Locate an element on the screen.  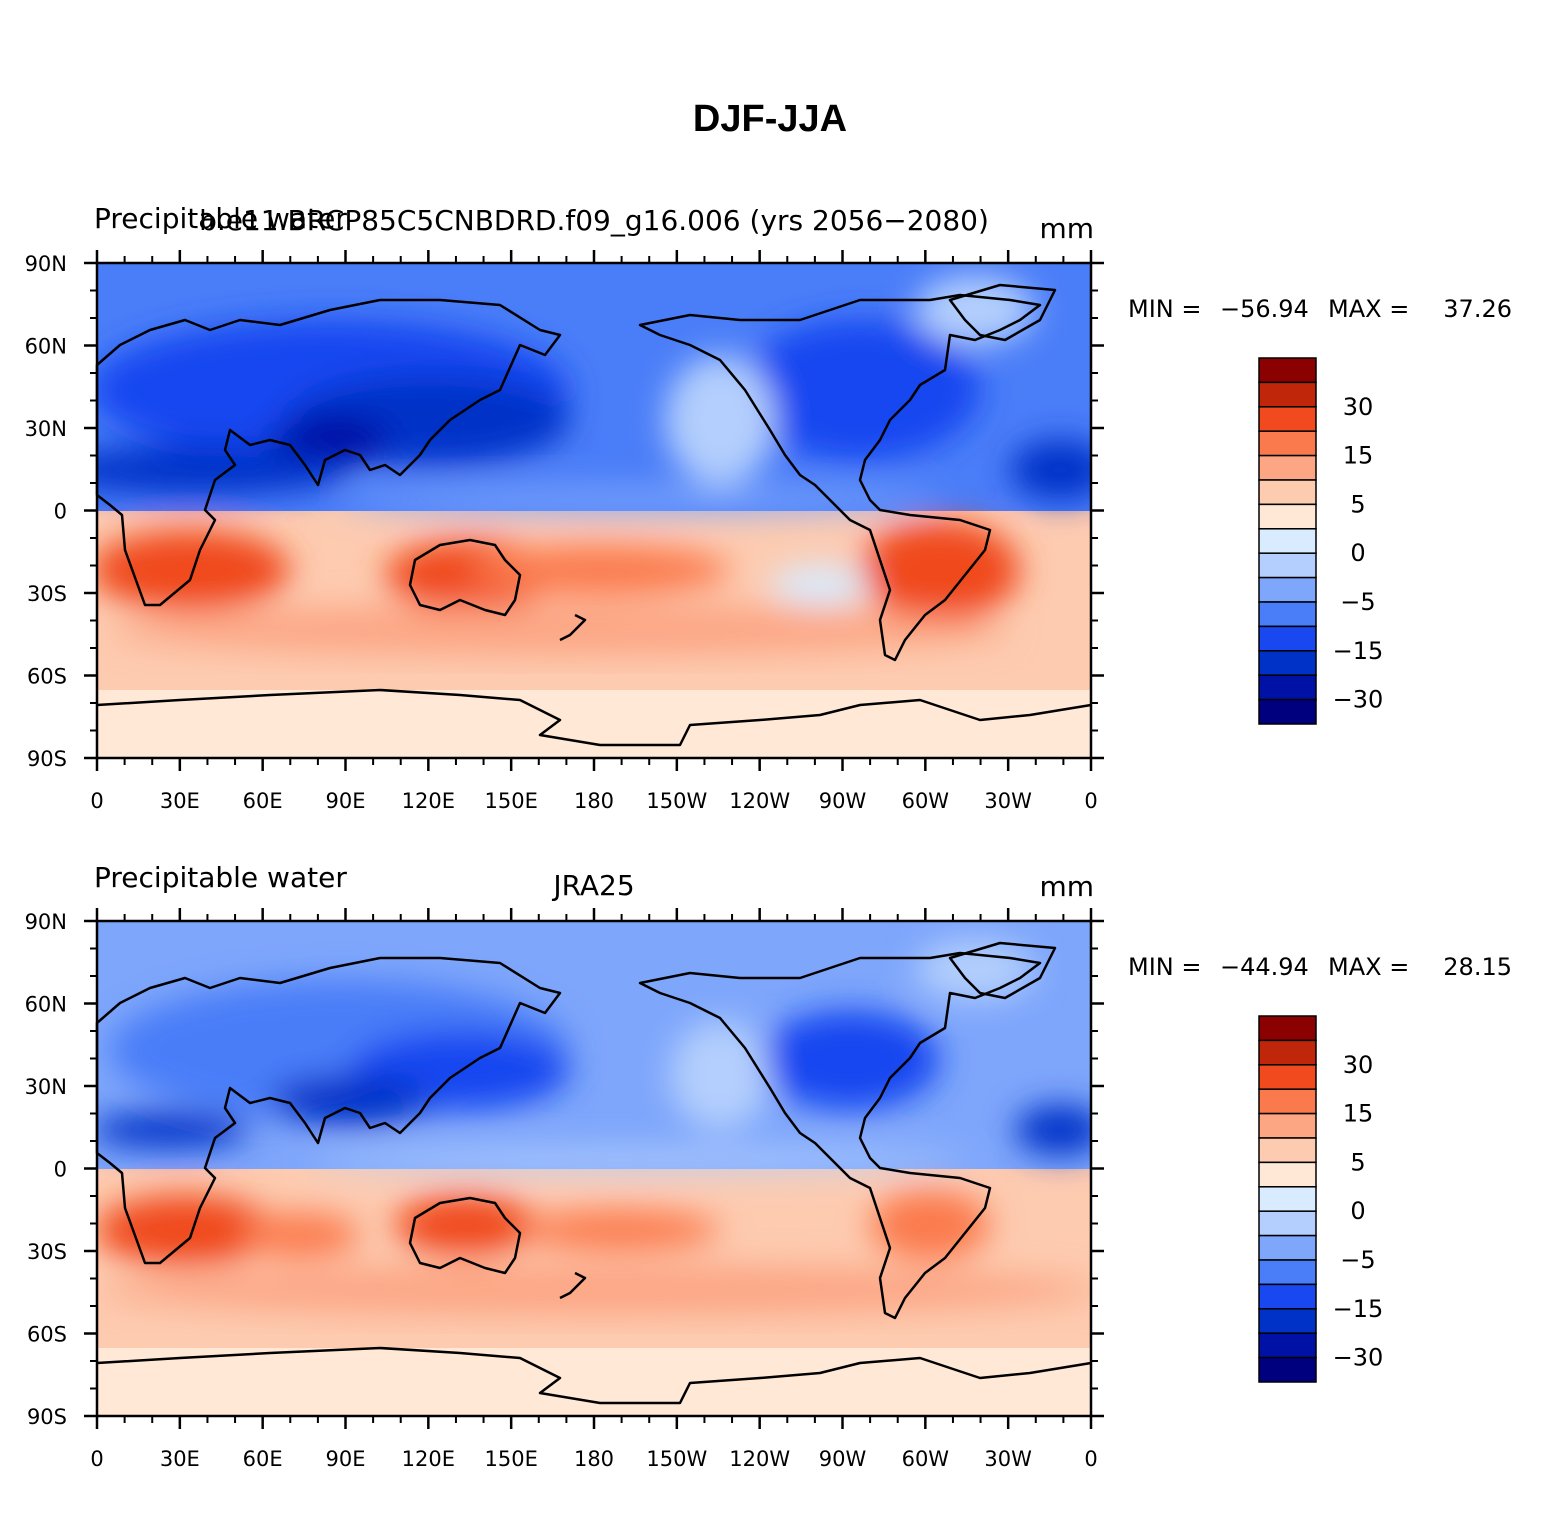
figure-title: DJF-JJA is located at coordinates (770, 119).